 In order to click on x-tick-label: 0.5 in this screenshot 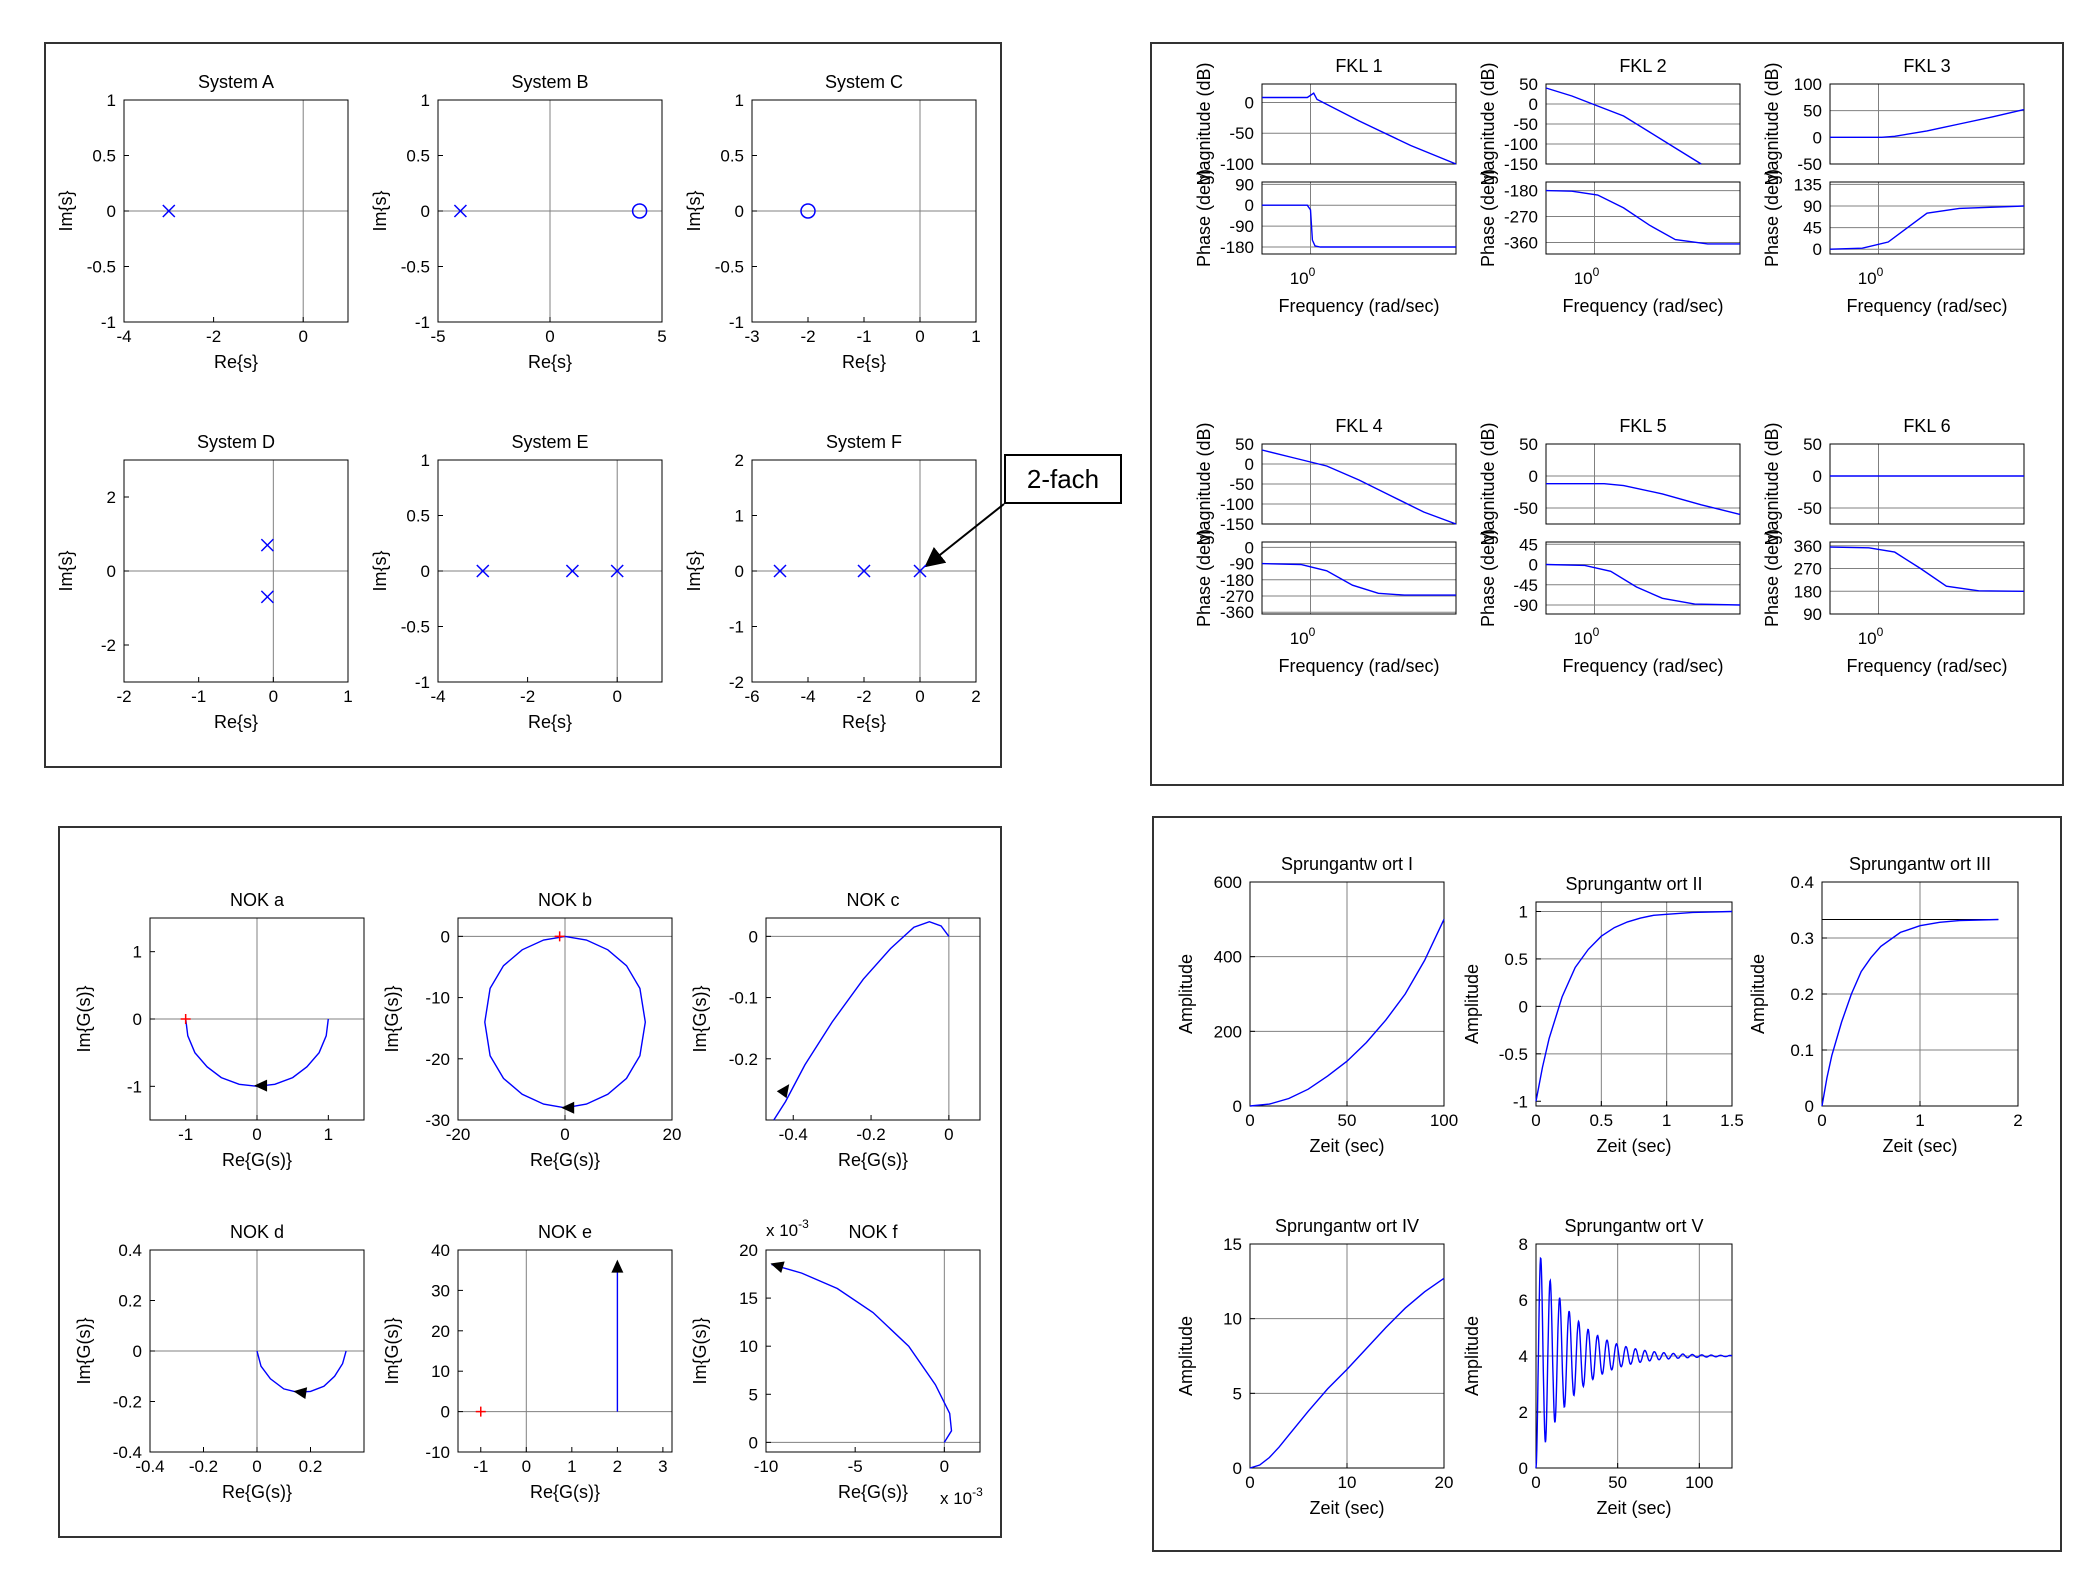, I will do `click(1602, 1120)`.